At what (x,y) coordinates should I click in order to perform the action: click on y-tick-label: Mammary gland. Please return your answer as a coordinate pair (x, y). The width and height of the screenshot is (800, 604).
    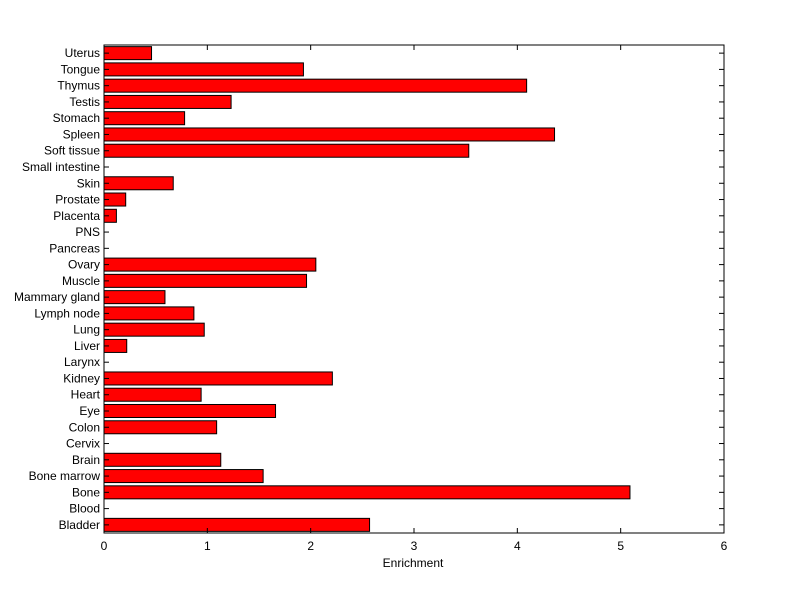
    Looking at the image, I should click on (57, 297).